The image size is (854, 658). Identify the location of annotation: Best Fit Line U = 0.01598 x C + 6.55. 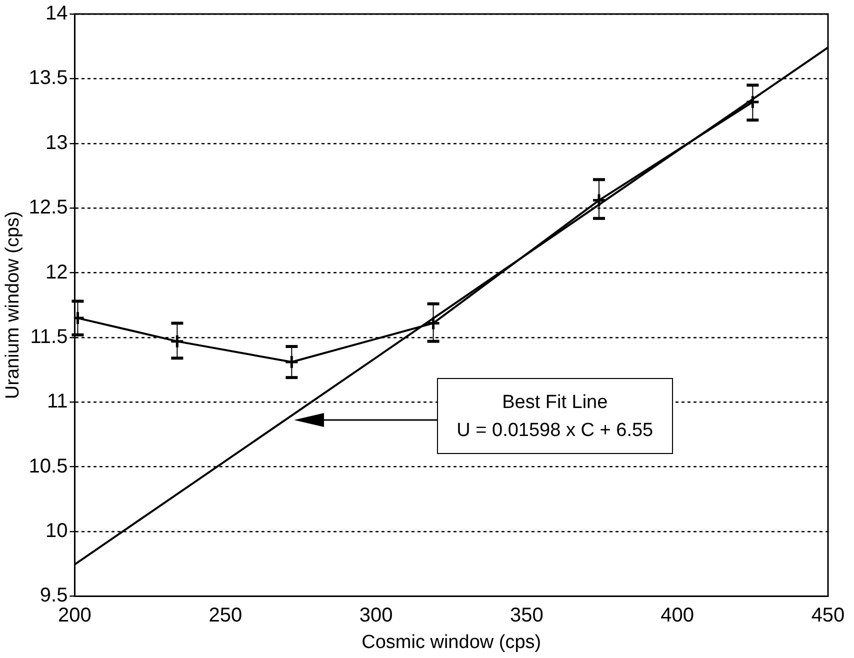
(555, 416).